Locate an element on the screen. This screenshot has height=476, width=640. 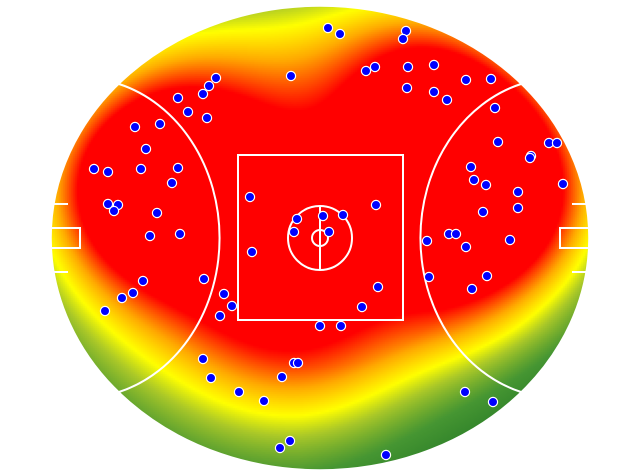
left-fifty-arc is located at coordinates (169, 238).